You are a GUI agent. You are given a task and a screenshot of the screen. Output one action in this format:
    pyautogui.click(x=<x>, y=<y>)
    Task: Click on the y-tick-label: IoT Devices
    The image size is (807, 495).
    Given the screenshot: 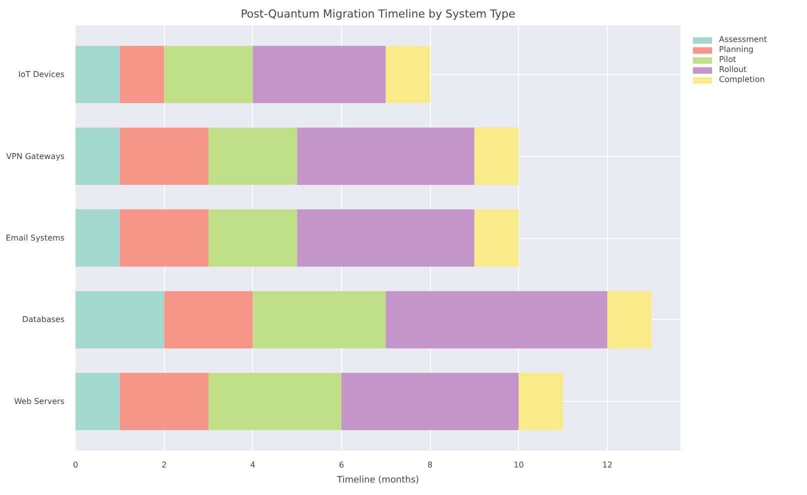 What is the action you would take?
    pyautogui.click(x=41, y=75)
    